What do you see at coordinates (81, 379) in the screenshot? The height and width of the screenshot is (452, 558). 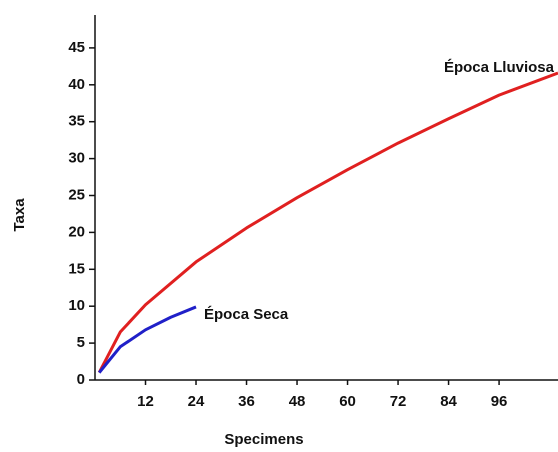 I see `y-tick-label: 0` at bounding box center [81, 379].